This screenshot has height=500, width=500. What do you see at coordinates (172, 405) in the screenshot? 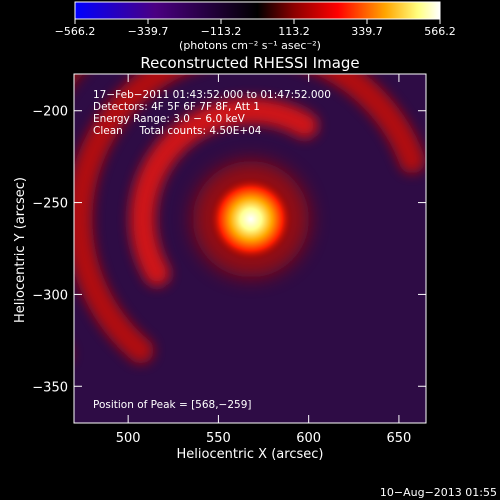
I see `peak-position-label: Position of Peak = [568,−259]` at bounding box center [172, 405].